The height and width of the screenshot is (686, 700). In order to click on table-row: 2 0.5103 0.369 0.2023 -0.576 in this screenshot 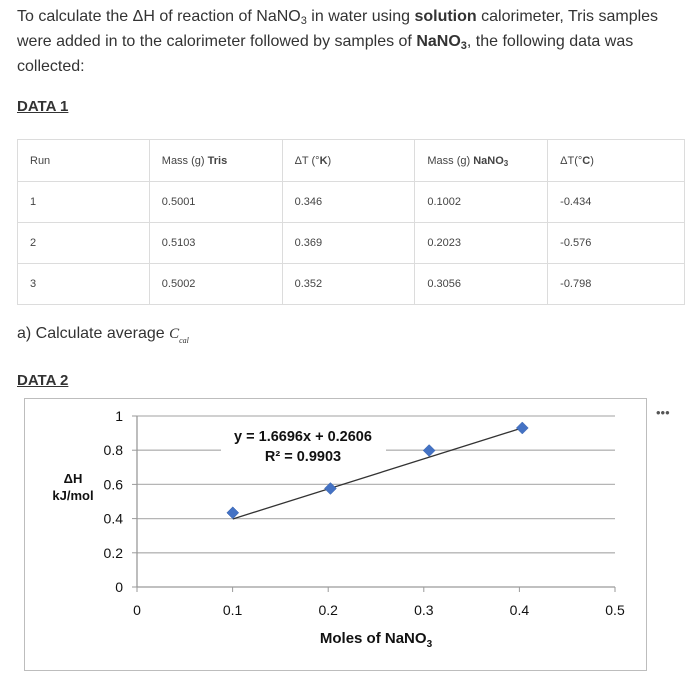, I will do `click(351, 243)`.